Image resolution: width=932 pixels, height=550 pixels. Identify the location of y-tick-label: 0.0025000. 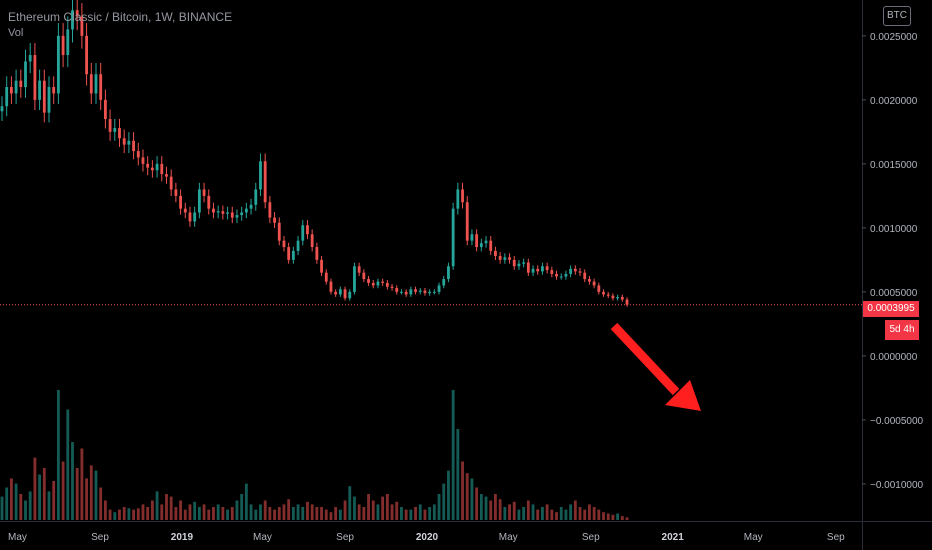
(894, 37).